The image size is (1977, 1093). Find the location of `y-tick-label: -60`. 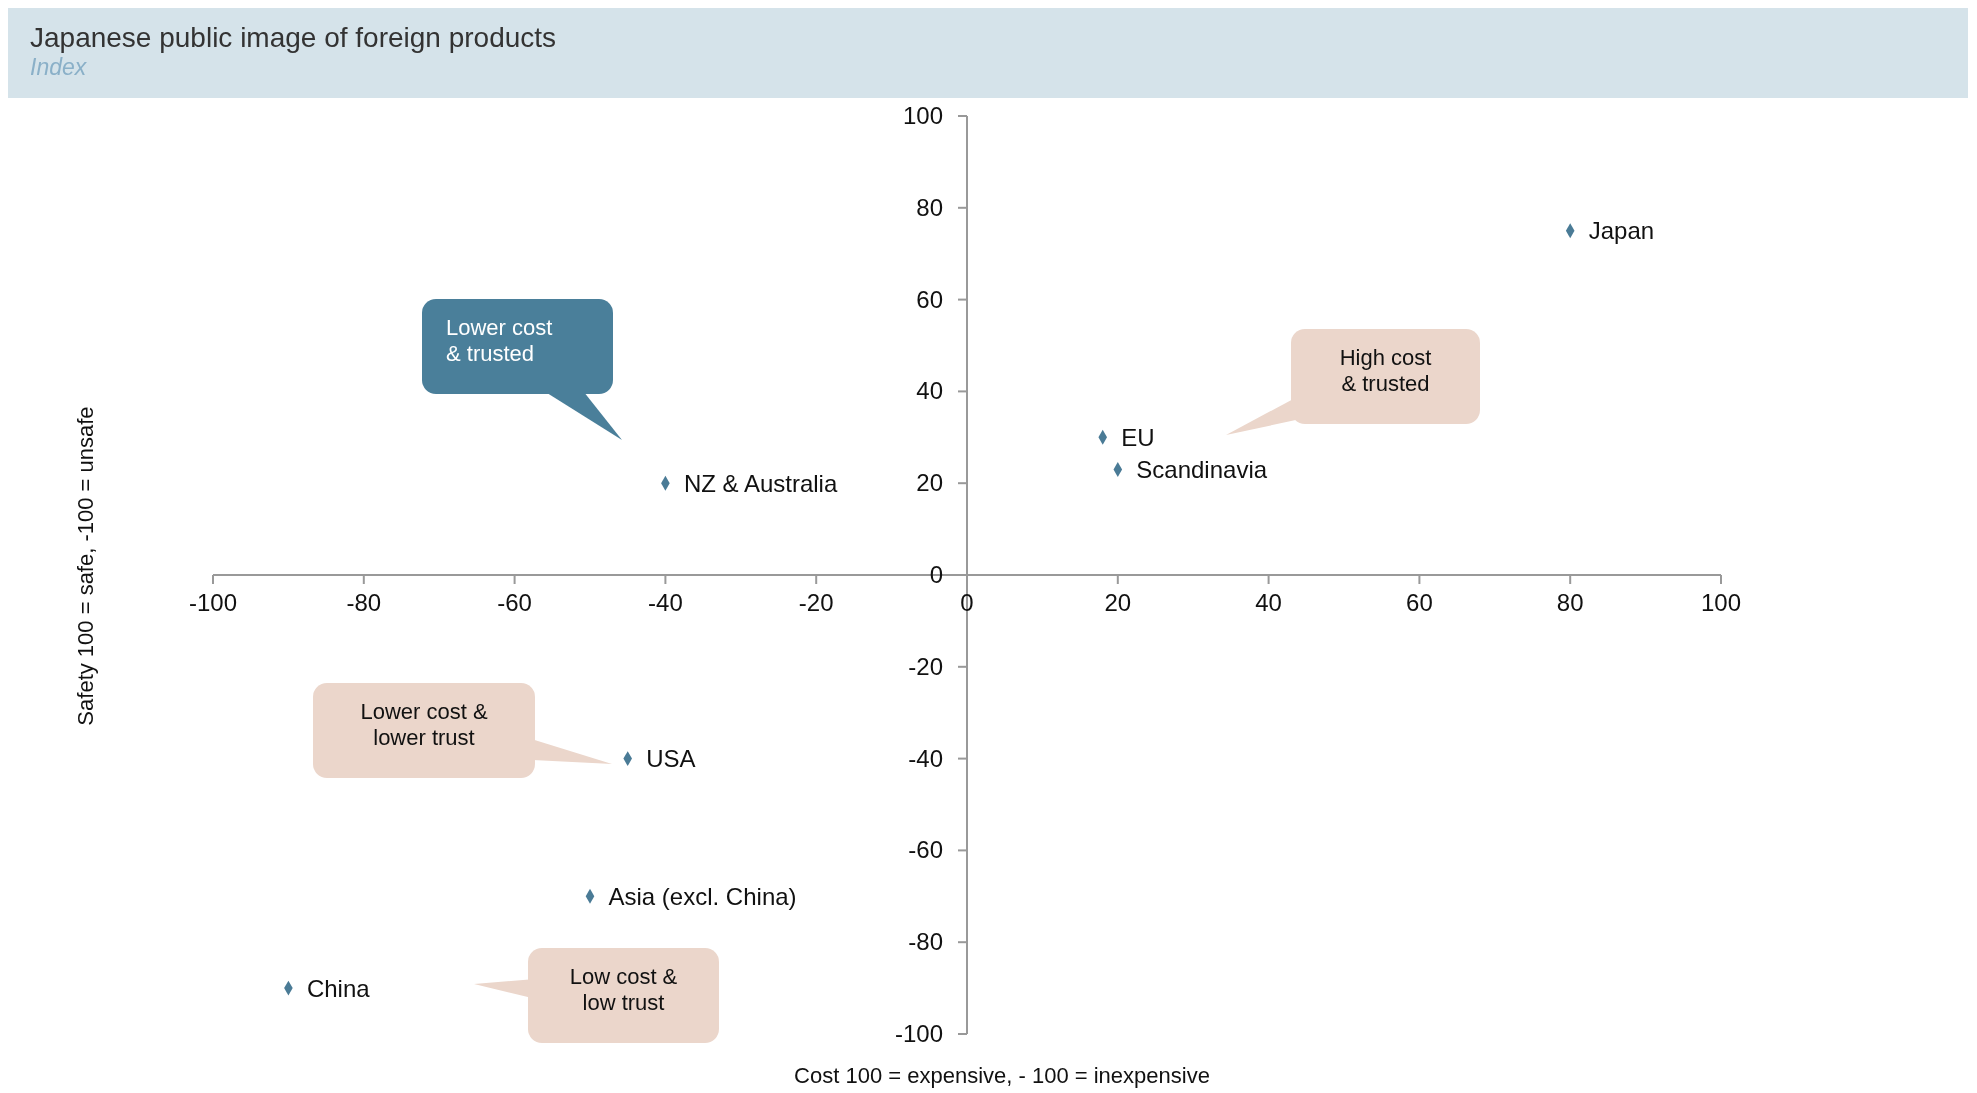

y-tick-label: -60 is located at coordinates (925, 850).